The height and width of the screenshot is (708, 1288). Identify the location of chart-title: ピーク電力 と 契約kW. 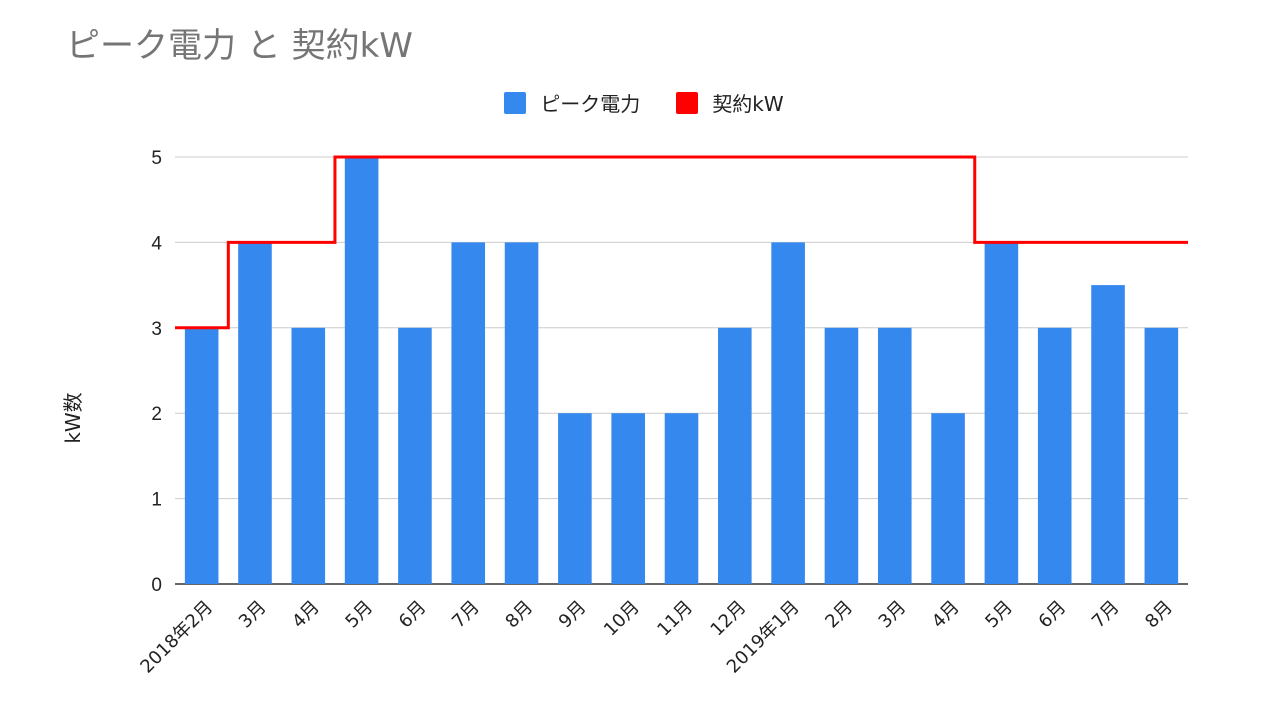
(239, 46).